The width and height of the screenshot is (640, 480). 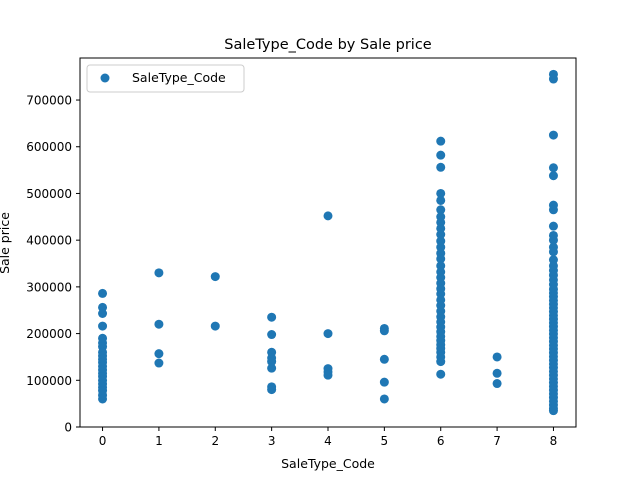 I want to click on x-tick-label: 8, so click(x=554, y=441).